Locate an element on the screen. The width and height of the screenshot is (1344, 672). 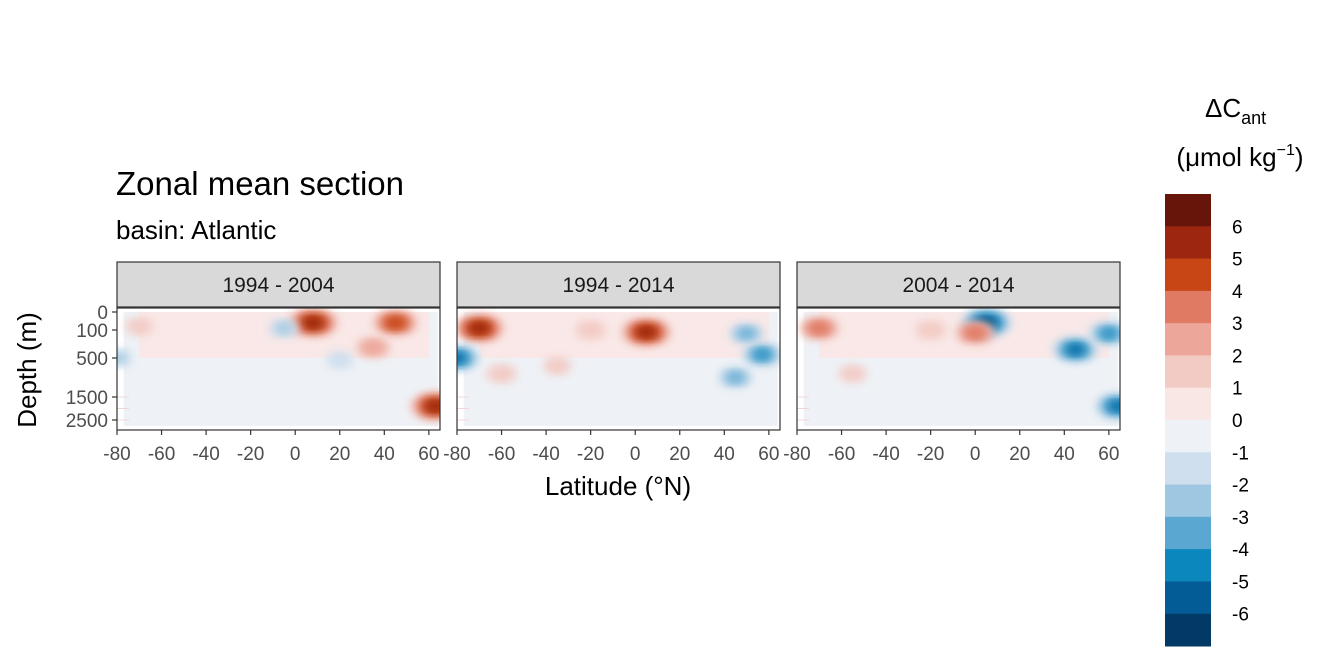
legend-label: 2 is located at coordinates (1237, 356).